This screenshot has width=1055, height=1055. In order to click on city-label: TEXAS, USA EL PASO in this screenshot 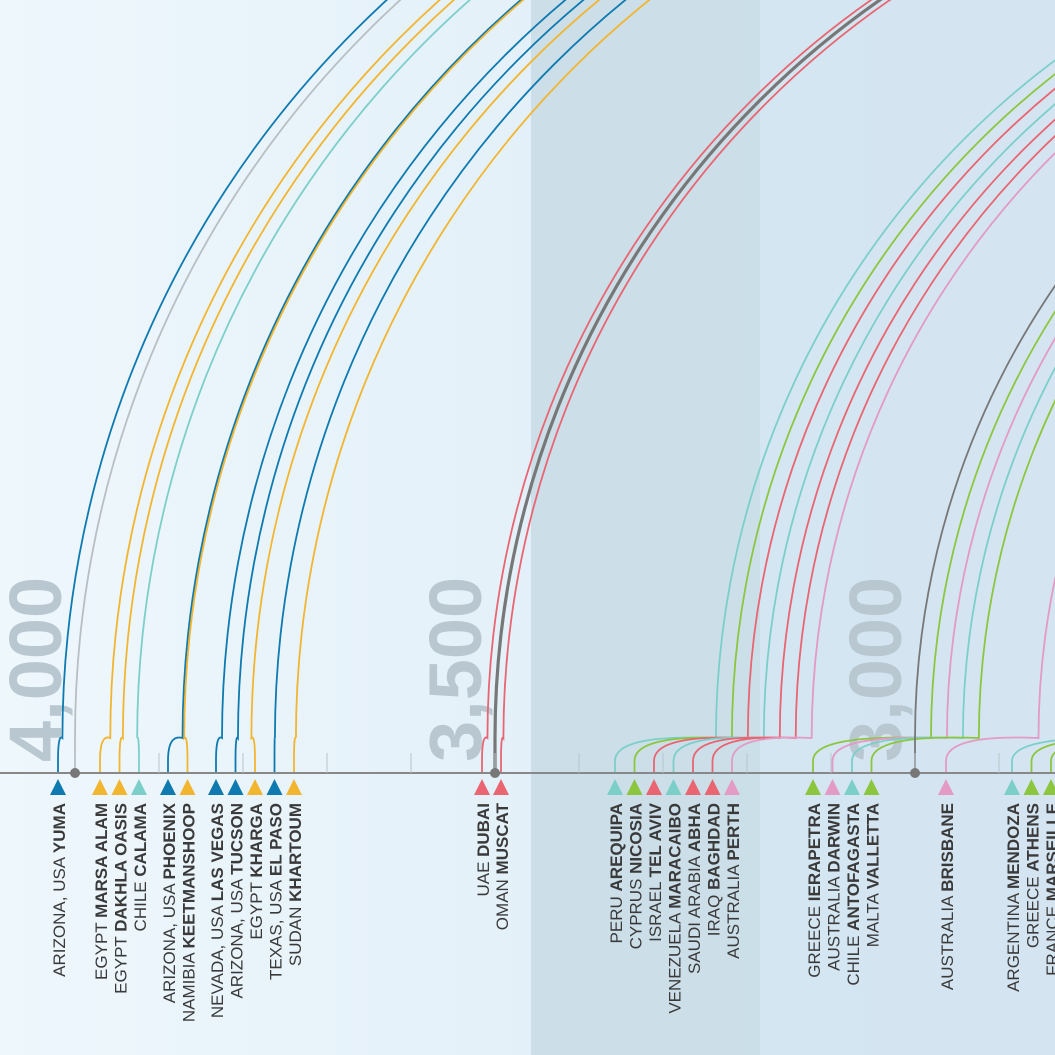, I will do `click(276, 891)`.